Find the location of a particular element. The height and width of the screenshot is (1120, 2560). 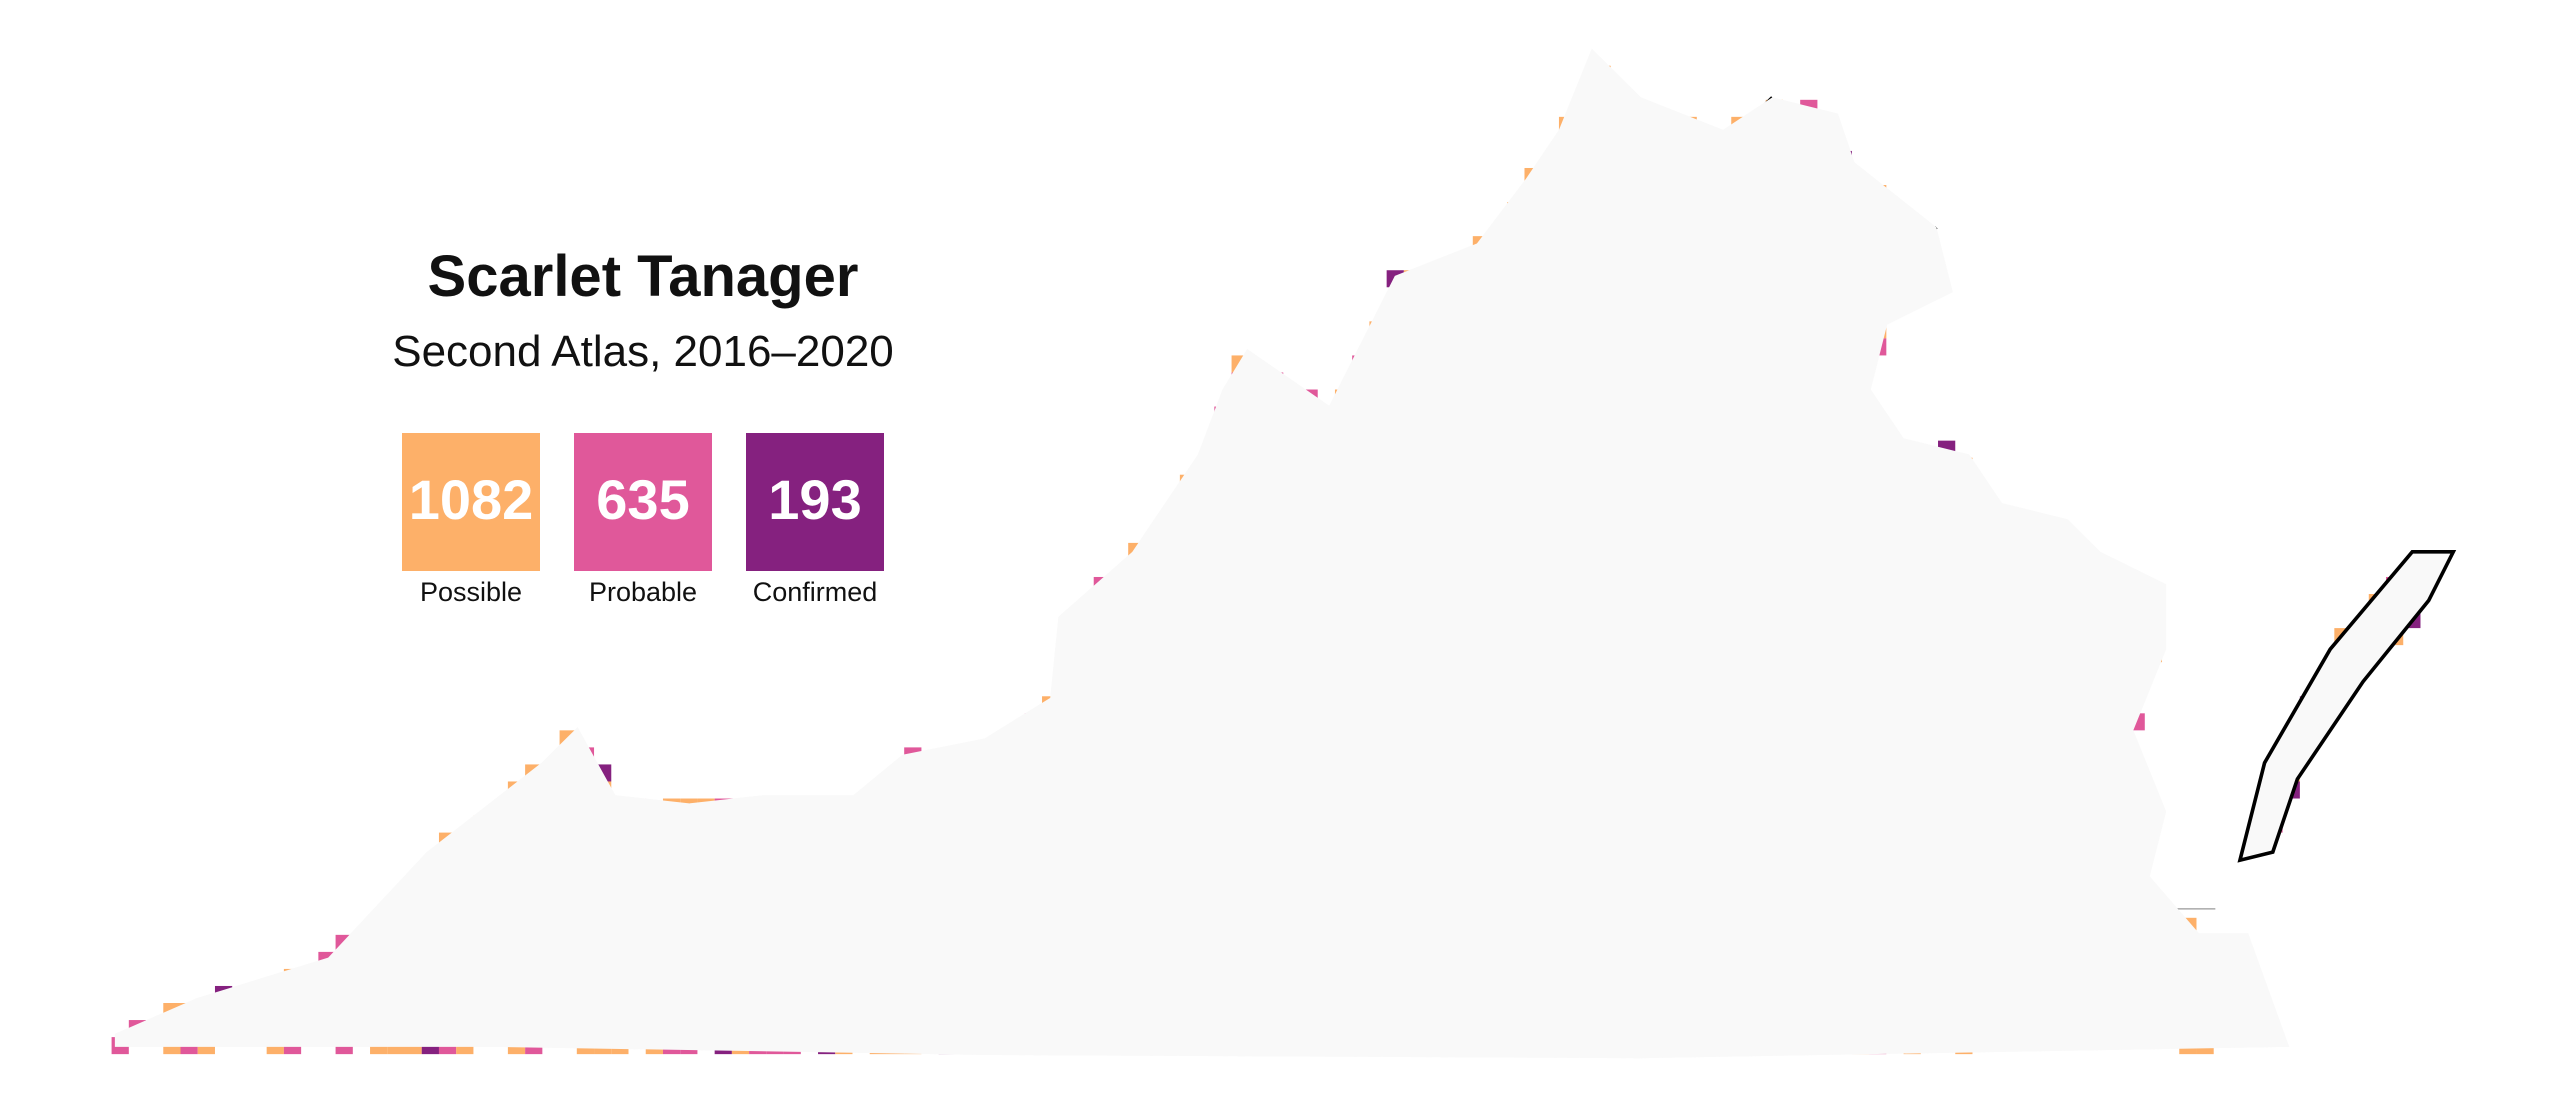

legend-count: 635 is located at coordinates (642, 499).